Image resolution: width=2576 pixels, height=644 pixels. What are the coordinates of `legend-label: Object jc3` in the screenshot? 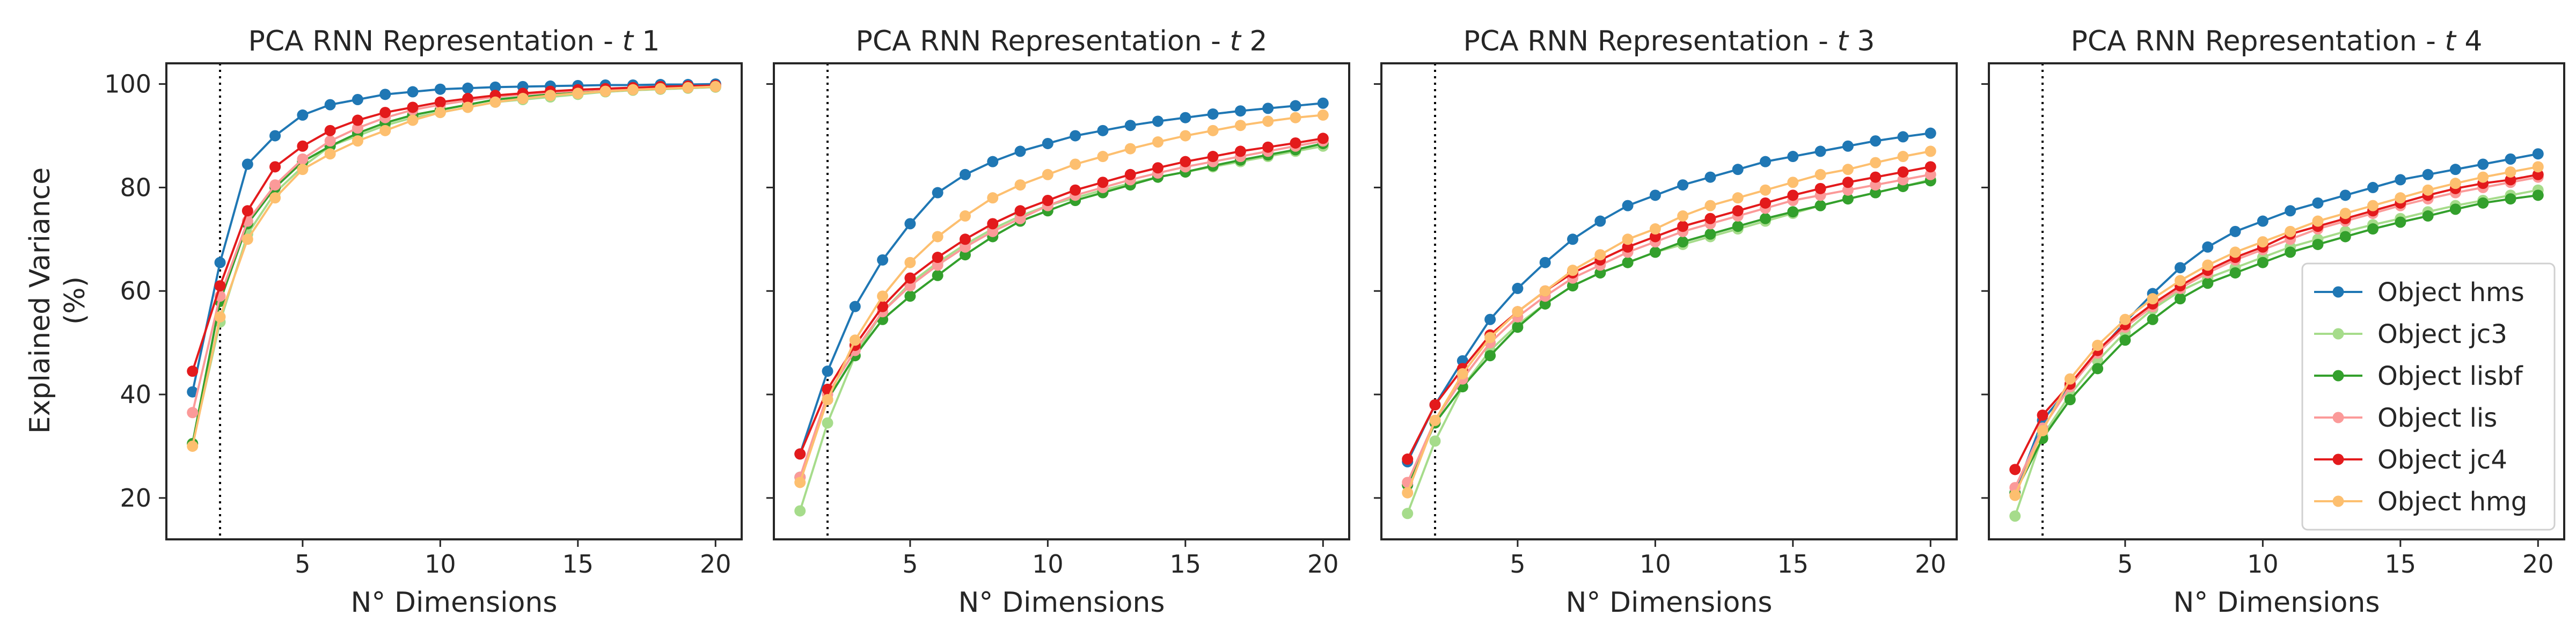 It's located at (2442, 334).